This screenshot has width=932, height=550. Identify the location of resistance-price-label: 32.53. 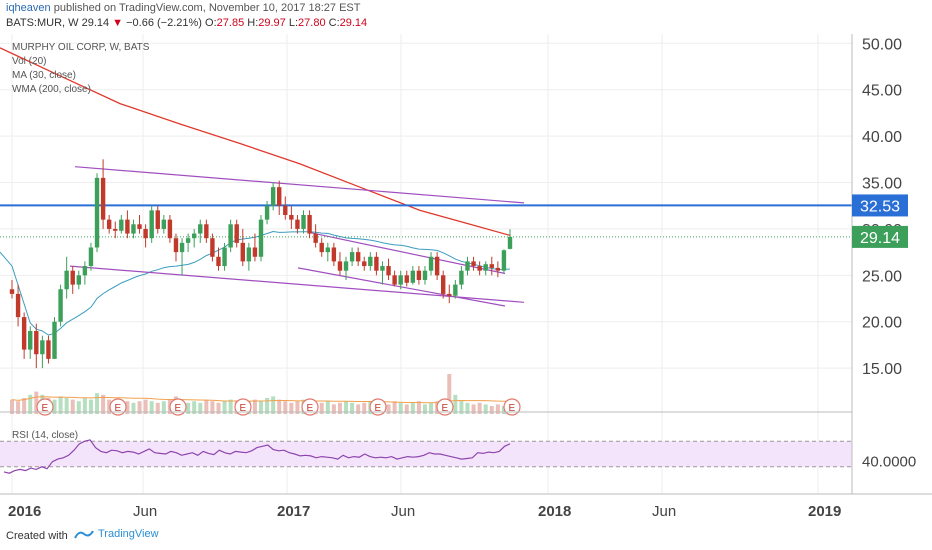
(880, 206).